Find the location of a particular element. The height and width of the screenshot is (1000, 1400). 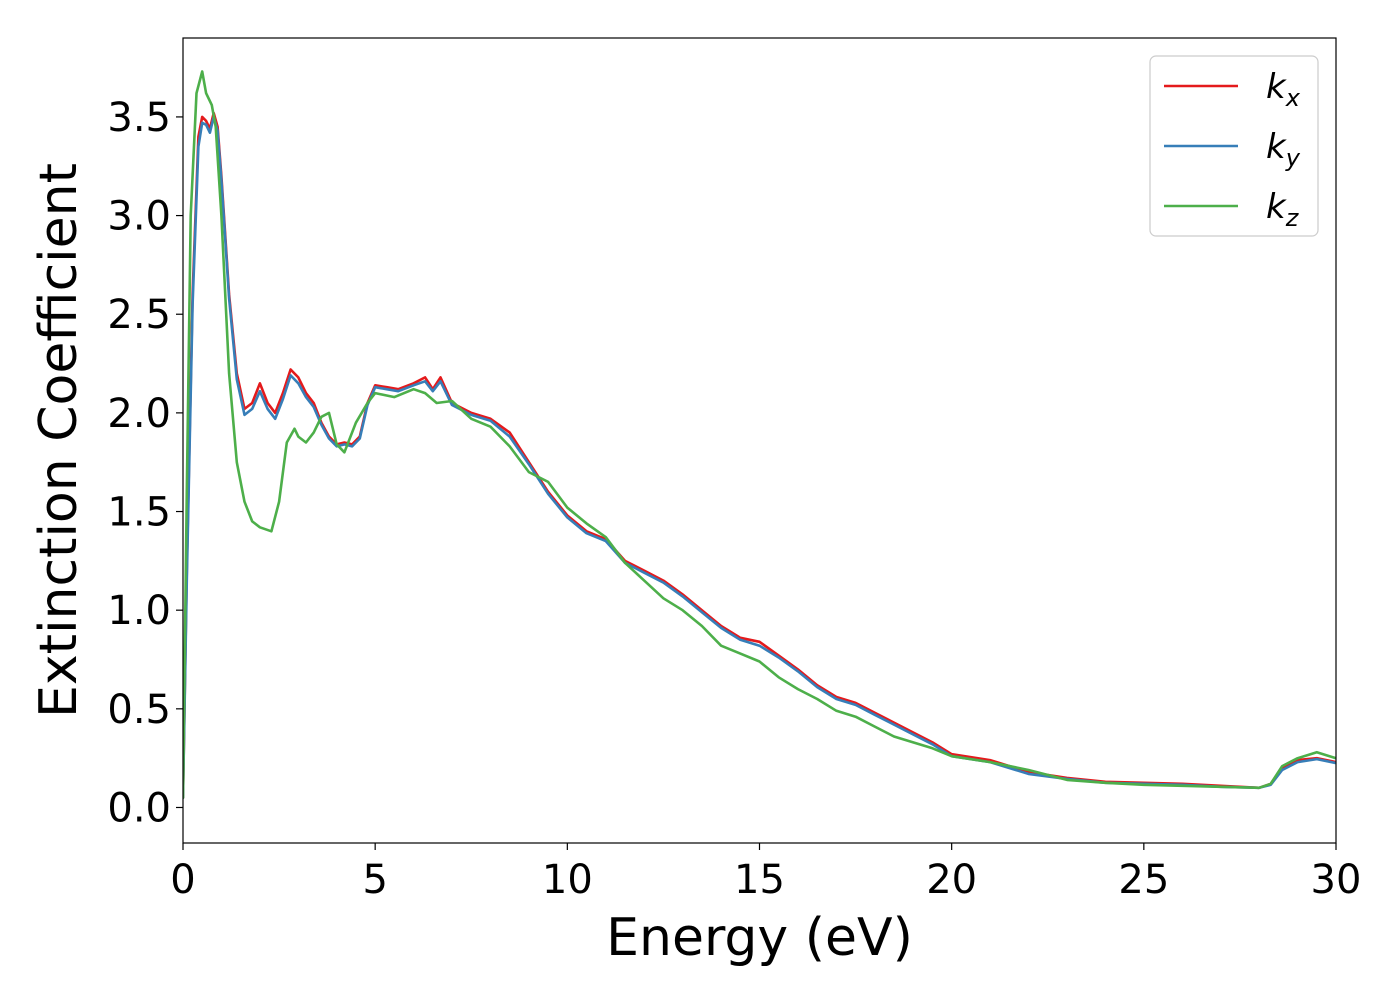

x-tick-label: 20 is located at coordinates (951, 880).